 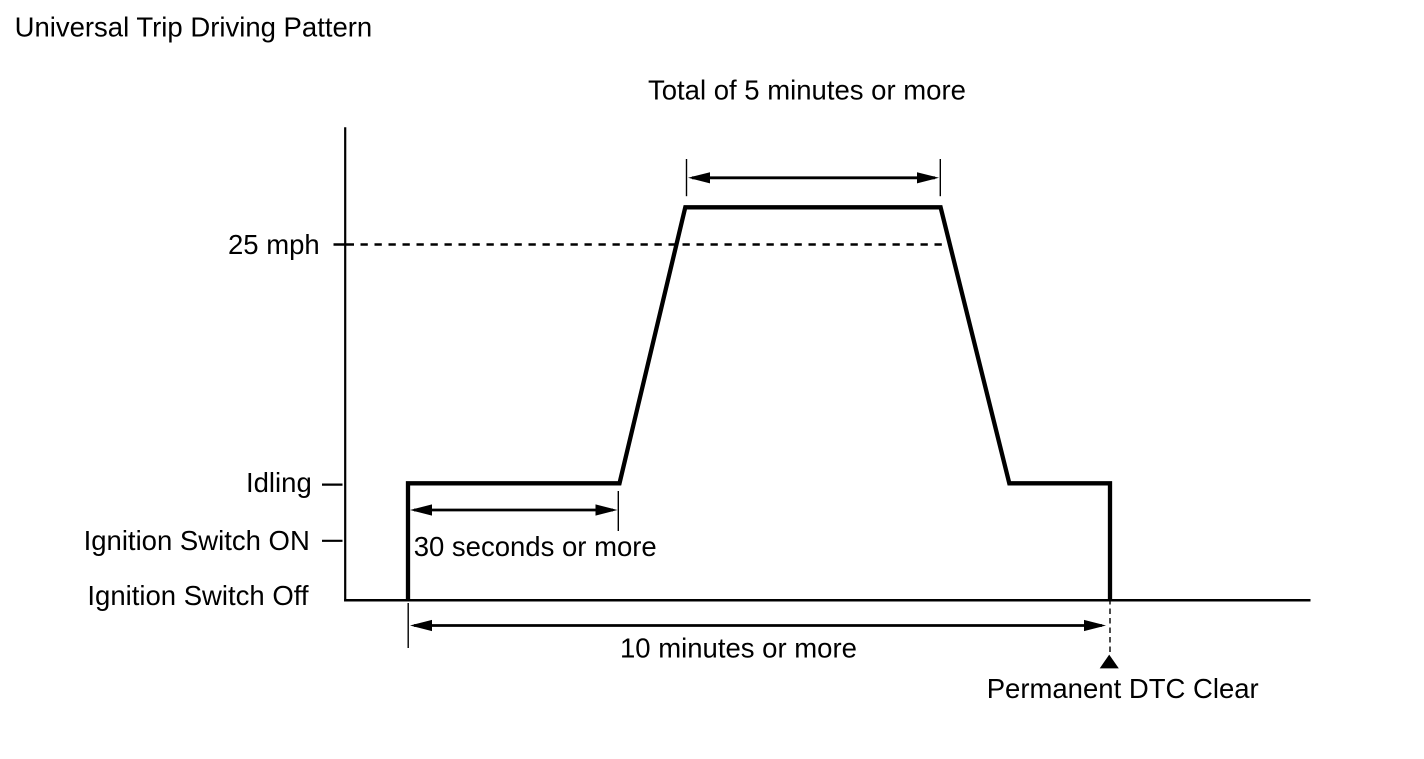 What do you see at coordinates (194, 27) in the screenshot?
I see `svg-text: Universal Trip Driving Pattern` at bounding box center [194, 27].